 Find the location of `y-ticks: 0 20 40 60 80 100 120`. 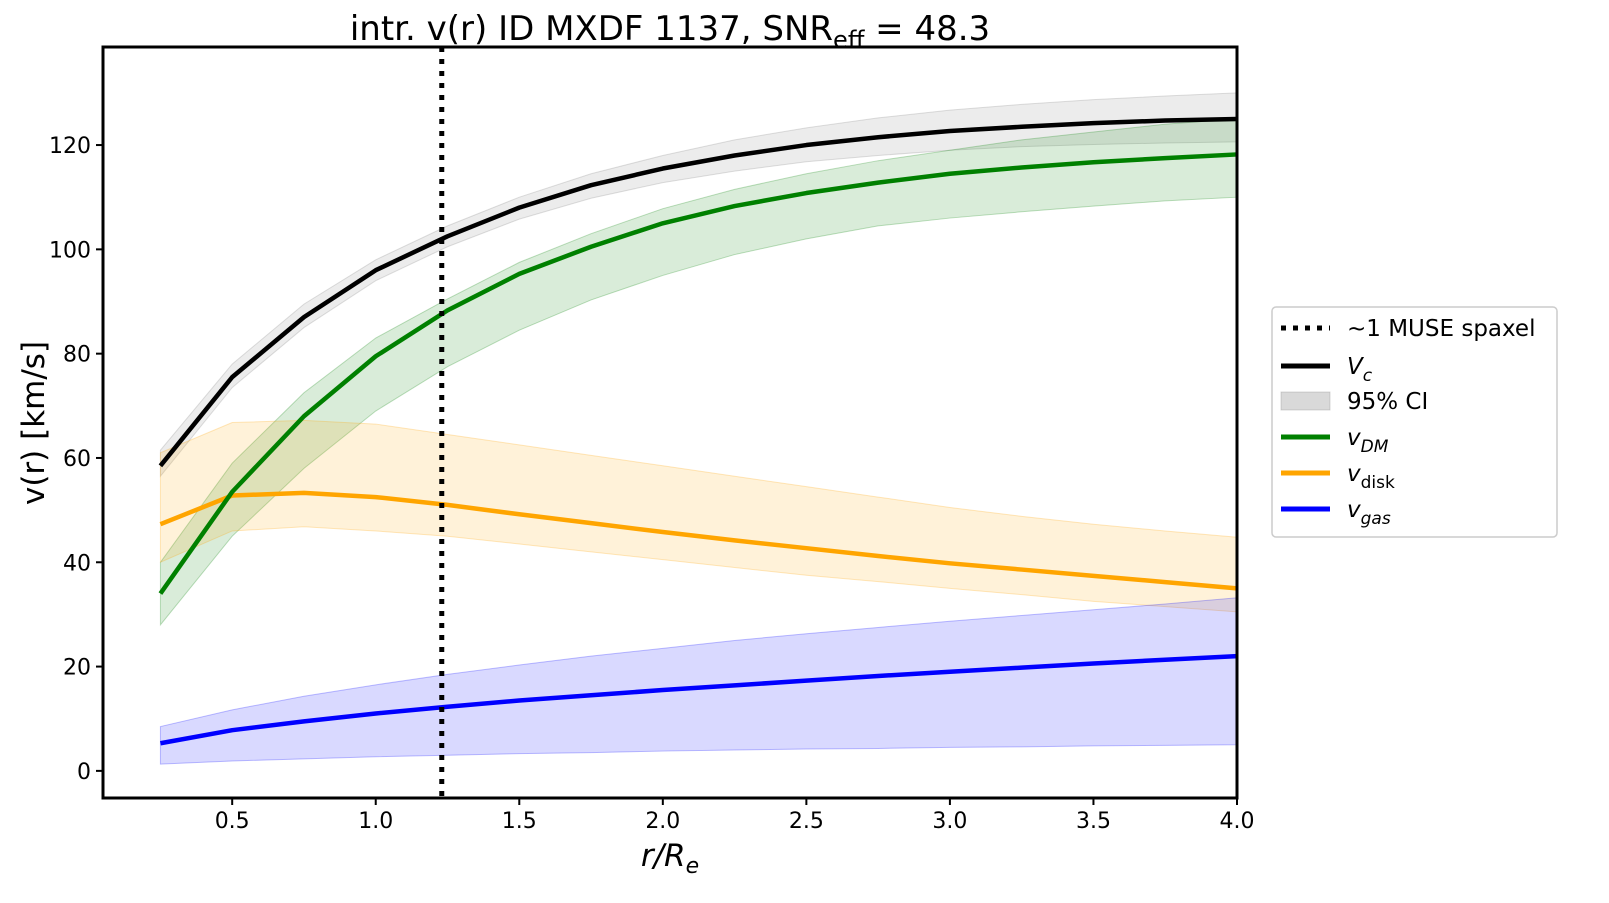

y-ticks: 0 20 40 60 80 100 120 is located at coordinates (76, 459).